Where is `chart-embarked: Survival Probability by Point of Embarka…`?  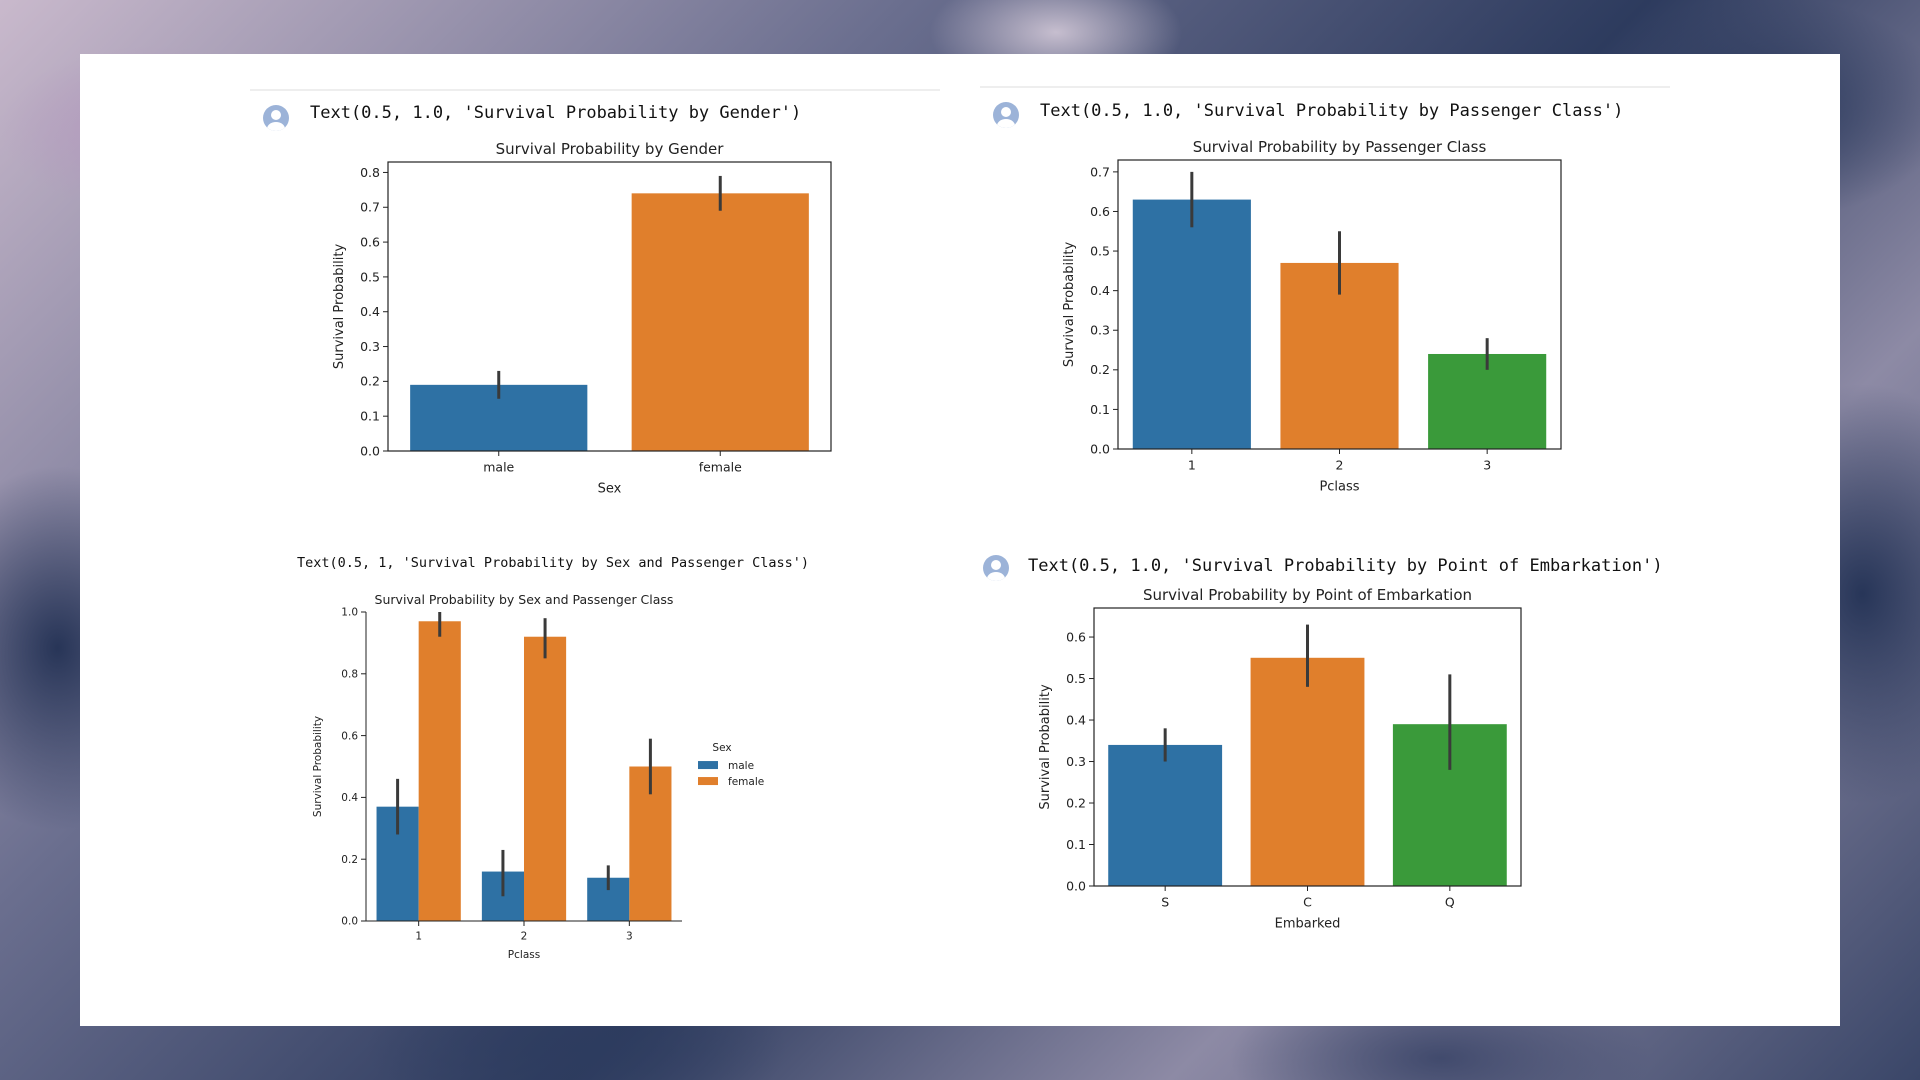
chart-embarked: Survival Probability by Point of Embarka… is located at coordinates (1280, 759).